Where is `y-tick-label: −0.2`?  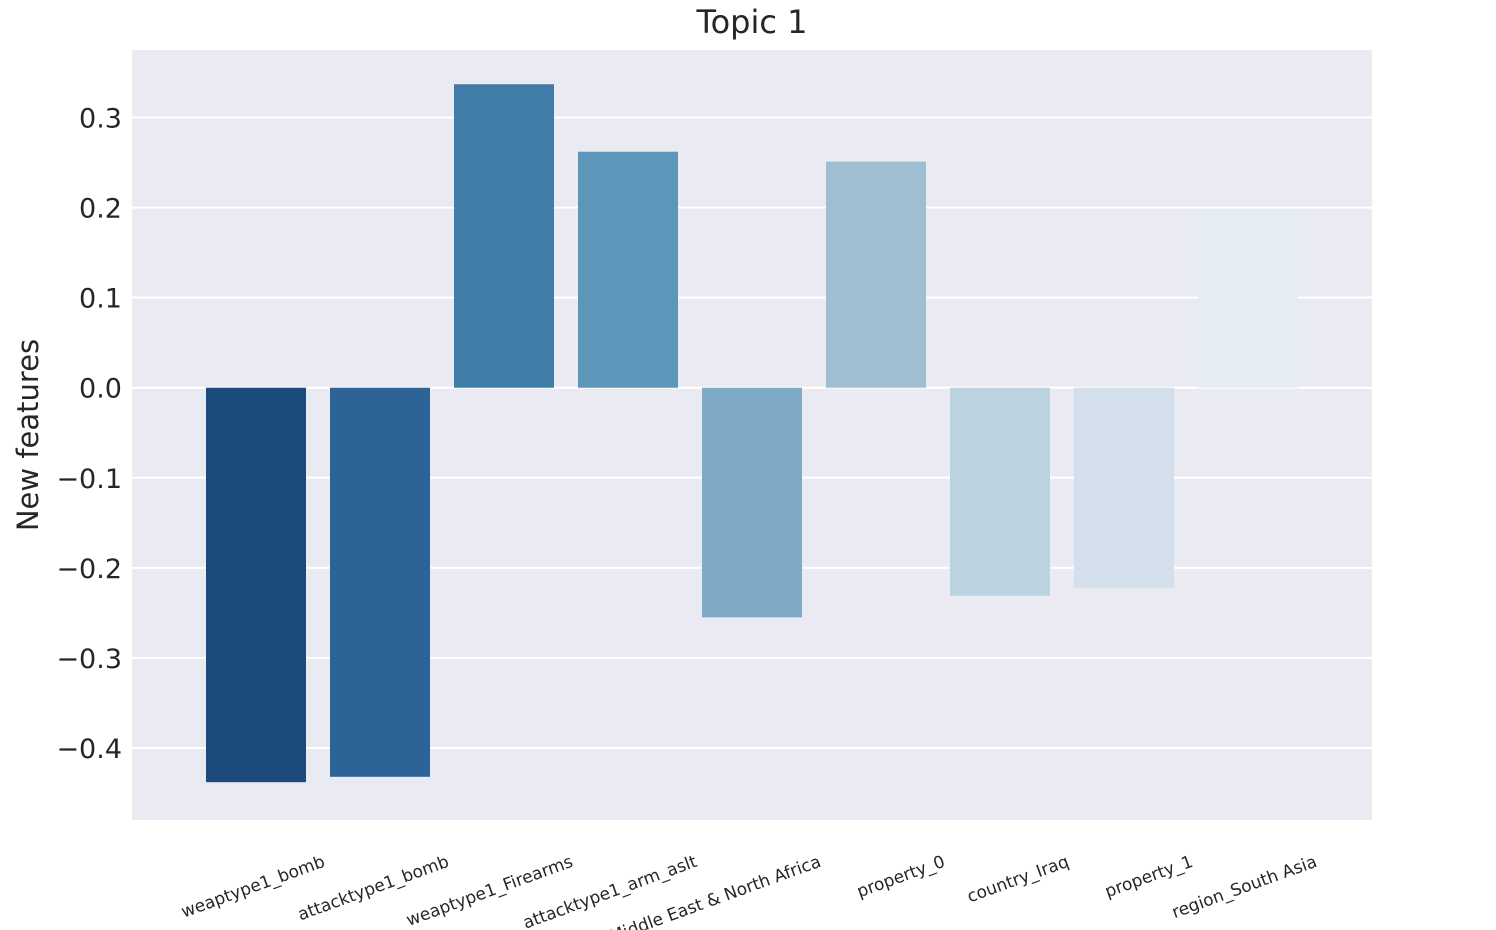
y-tick-label: −0.2 is located at coordinates (89, 569).